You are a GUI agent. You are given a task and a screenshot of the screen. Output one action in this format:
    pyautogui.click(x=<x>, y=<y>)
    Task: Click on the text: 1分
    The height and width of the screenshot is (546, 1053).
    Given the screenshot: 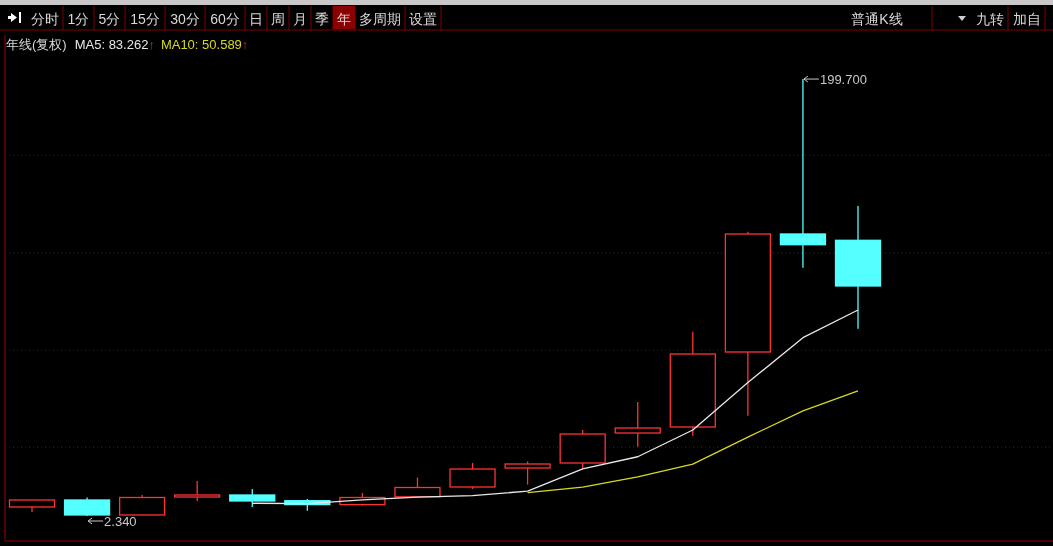 What is the action you would take?
    pyautogui.click(x=78, y=19)
    